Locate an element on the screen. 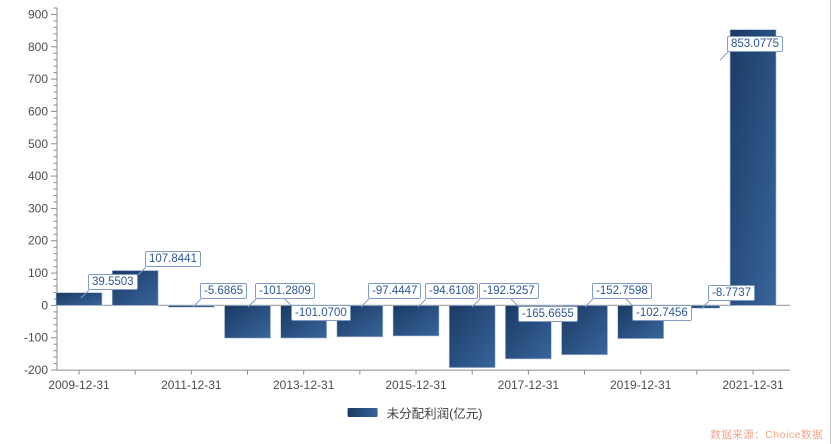 The width and height of the screenshot is (831, 444). y-axis-tick-label: 400 is located at coordinates (38, 176).